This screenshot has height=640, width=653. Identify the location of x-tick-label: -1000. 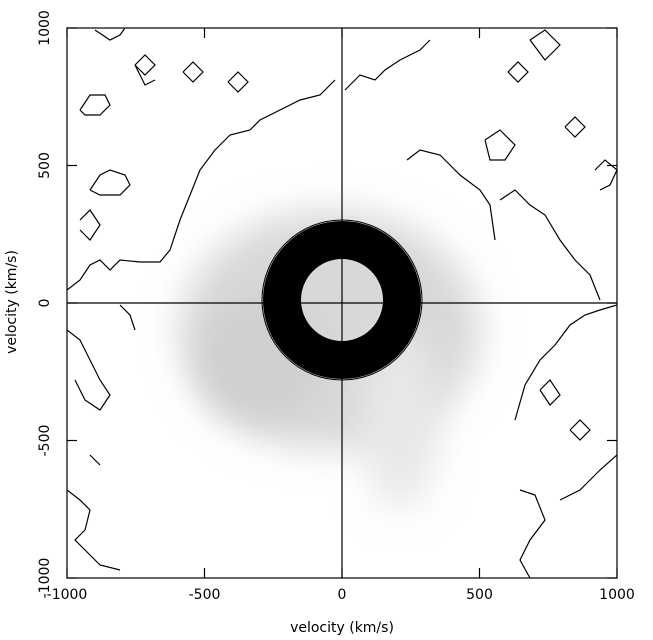
(67, 595).